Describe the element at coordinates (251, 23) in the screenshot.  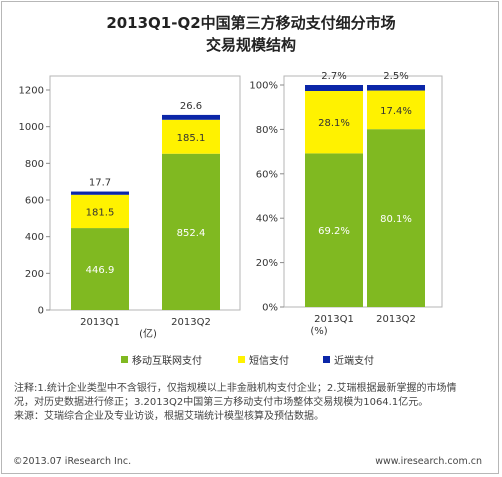
I see `chart-title: 2013Q1-Q2中国第三方移动支付细分市场` at that location.